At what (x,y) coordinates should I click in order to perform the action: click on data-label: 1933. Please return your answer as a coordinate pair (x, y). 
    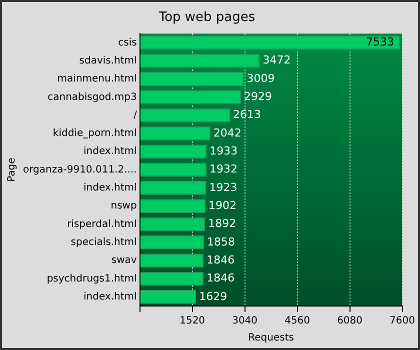
    Looking at the image, I should click on (224, 151).